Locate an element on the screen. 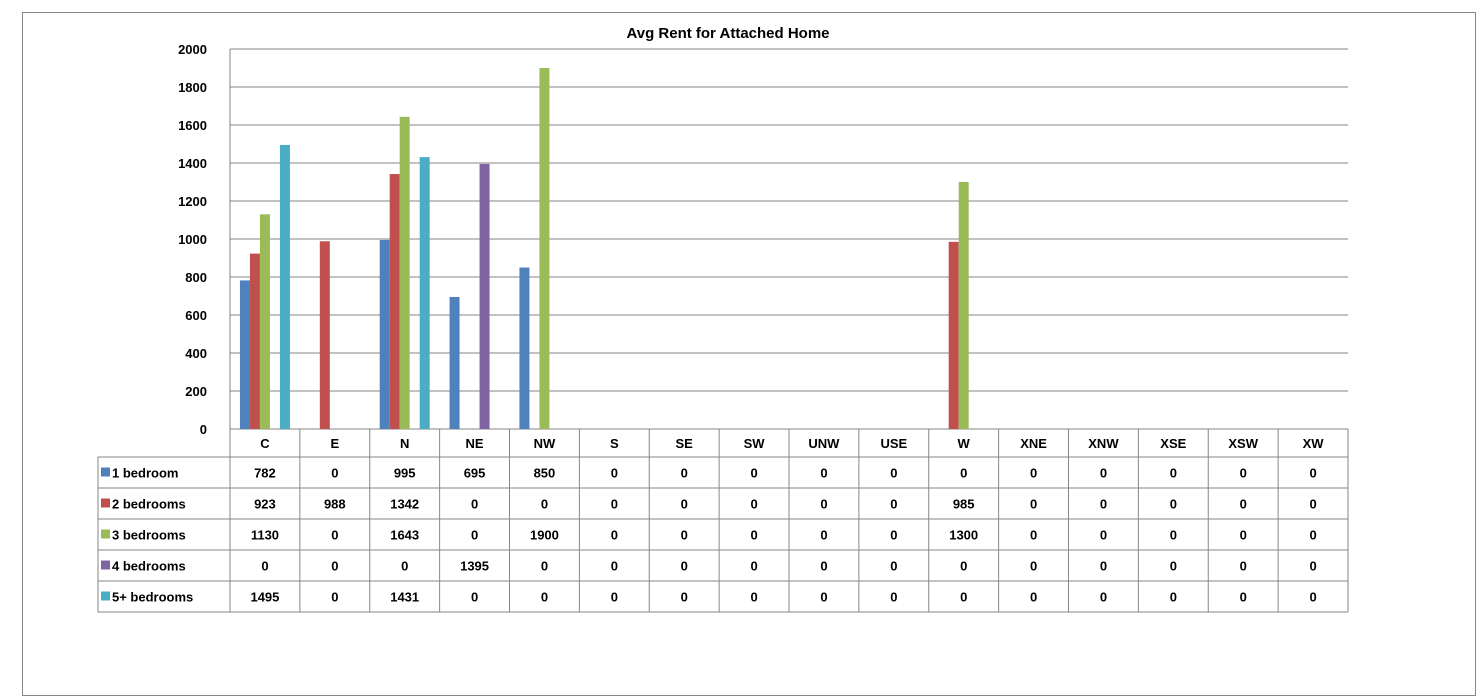 The width and height of the screenshot is (1483, 698). x-tick-label: W is located at coordinates (964, 443).